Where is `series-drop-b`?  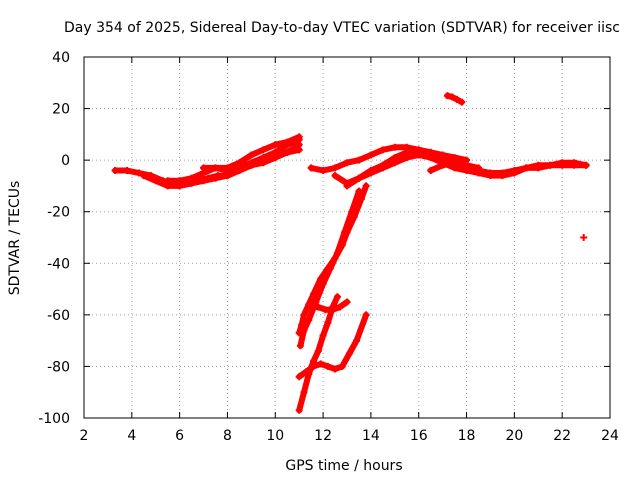 series-drop-b is located at coordinates (329, 268).